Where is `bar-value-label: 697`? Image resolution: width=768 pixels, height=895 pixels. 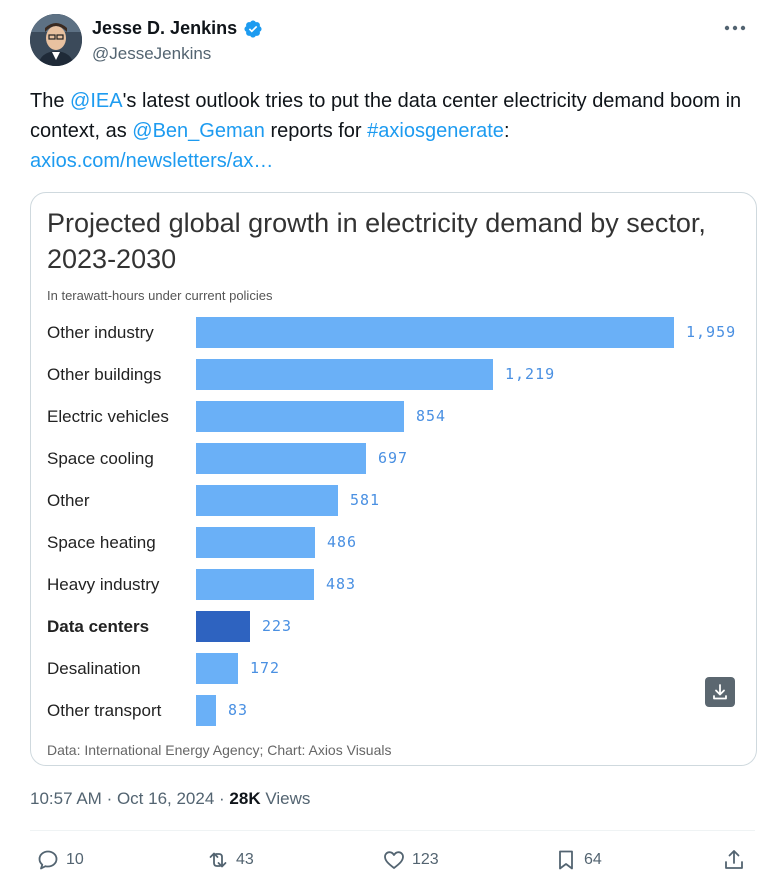
bar-value-label: 697 is located at coordinates (393, 458).